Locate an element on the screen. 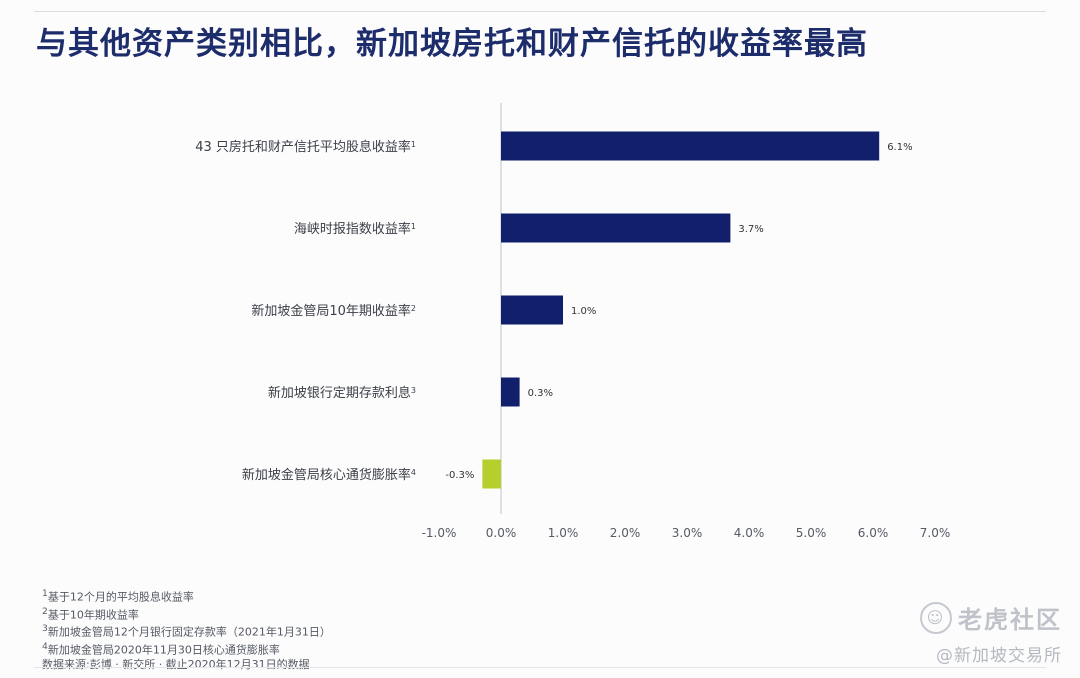 The image size is (1080, 678). data-source: 数据来源:彭博 · 新交所 · 截止2020年12月31日的数据 is located at coordinates (176, 664).